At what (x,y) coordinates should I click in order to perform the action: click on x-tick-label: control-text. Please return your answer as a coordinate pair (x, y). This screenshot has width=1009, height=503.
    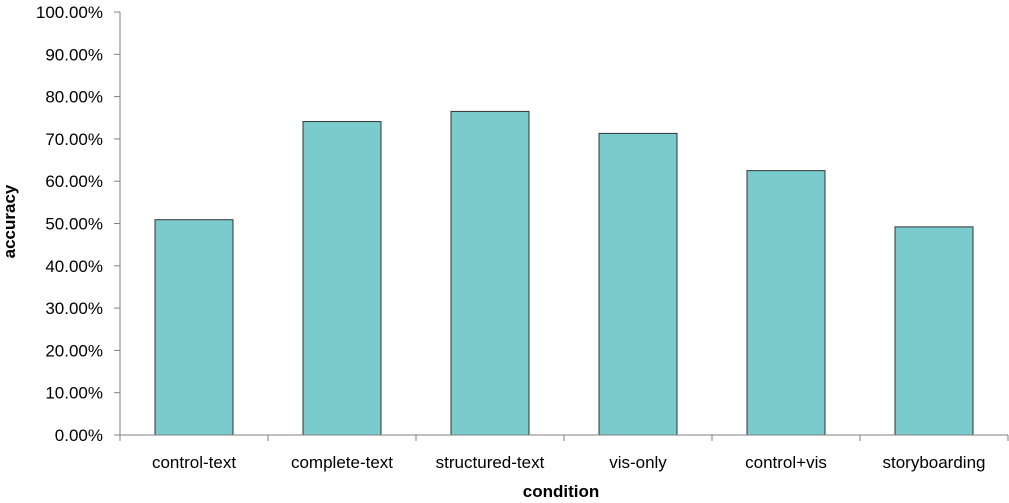
    Looking at the image, I should click on (194, 462).